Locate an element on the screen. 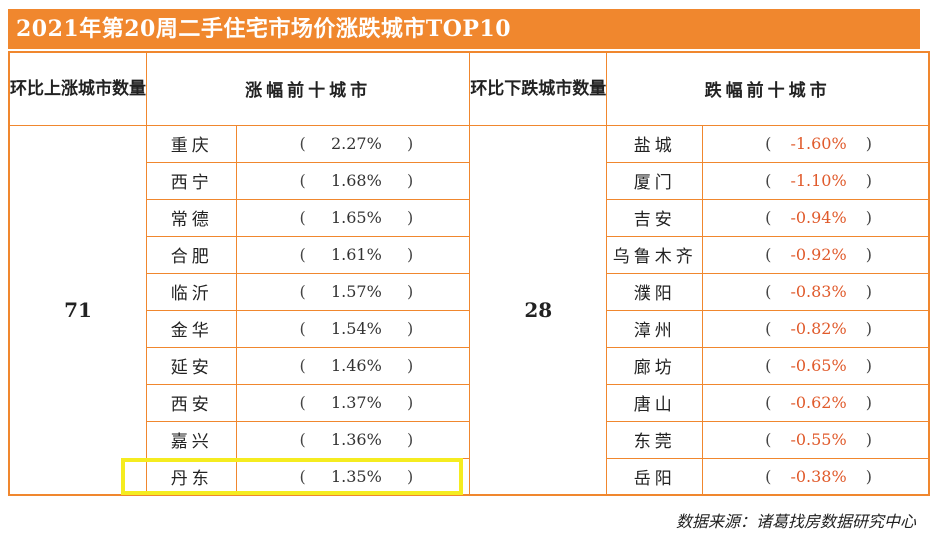 The width and height of the screenshot is (930, 546). table-row: 临沂(1.57%) 濮阳 ( -0.83%) is located at coordinates (469, 291).